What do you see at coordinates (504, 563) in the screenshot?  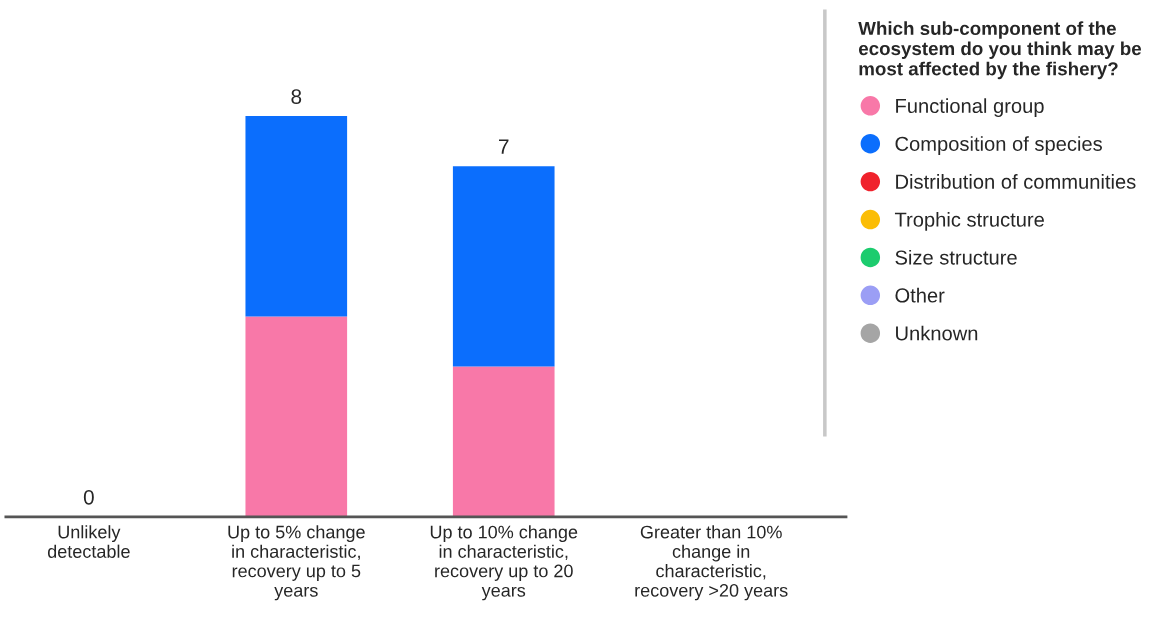 I see `x-tick-label: Up to 10% change in characteristic, recovery up to 20 years` at bounding box center [504, 563].